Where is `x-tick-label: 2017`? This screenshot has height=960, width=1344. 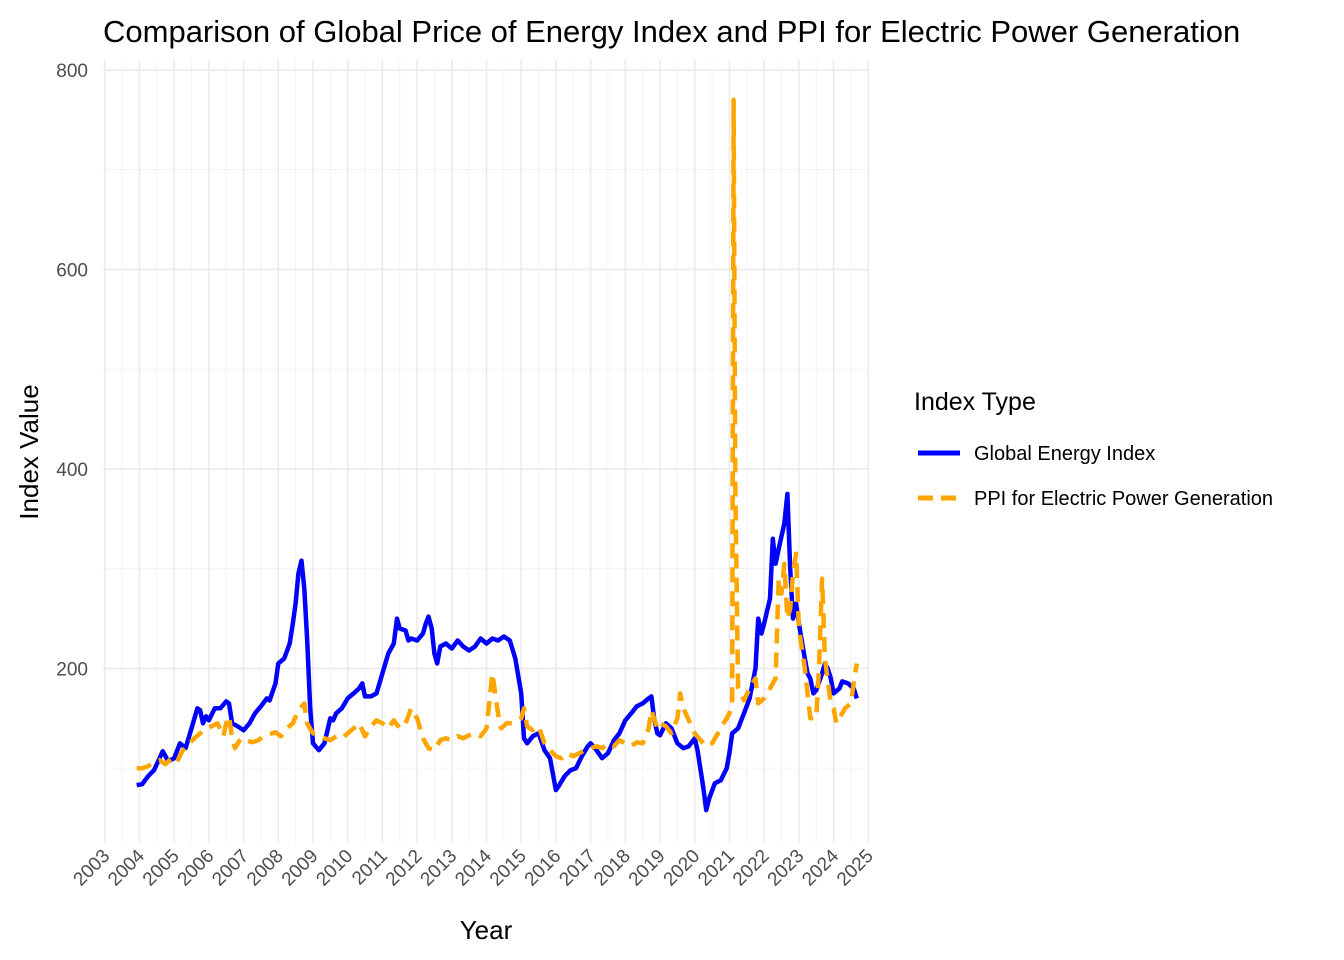
x-tick-label: 2017 is located at coordinates (577, 868).